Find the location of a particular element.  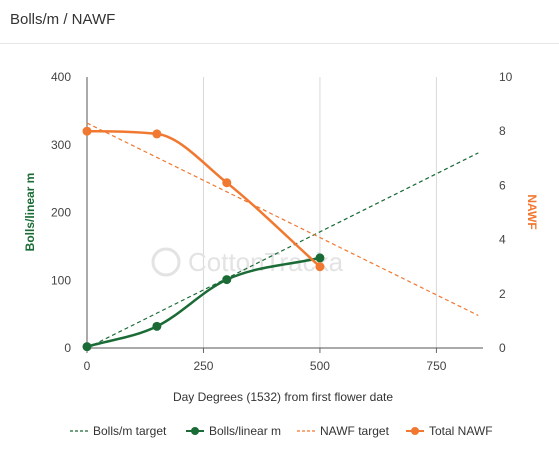

y-right-tick-label: 4 is located at coordinates (502, 240).